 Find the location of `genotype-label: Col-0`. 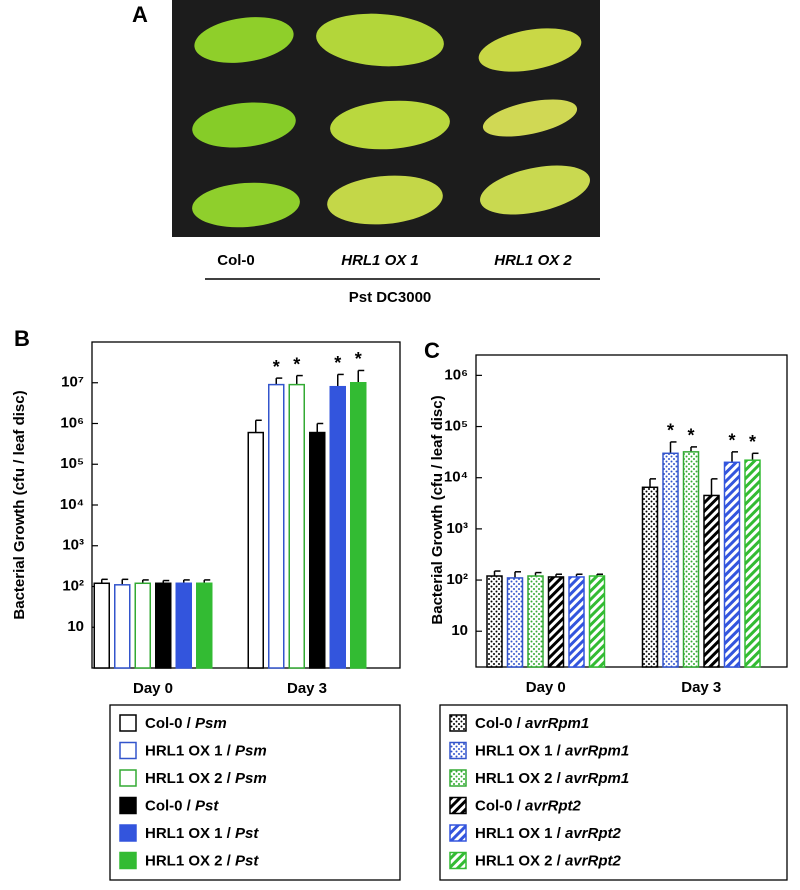

genotype-label: Col-0 is located at coordinates (236, 260).